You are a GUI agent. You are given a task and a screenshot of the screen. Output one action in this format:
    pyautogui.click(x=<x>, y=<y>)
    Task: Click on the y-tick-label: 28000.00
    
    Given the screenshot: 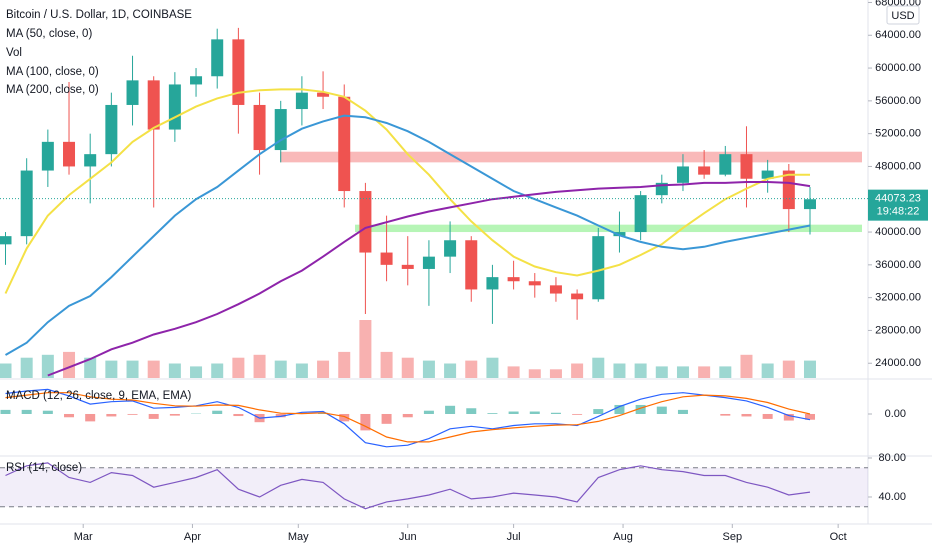 What is the action you would take?
    pyautogui.click(x=898, y=330)
    